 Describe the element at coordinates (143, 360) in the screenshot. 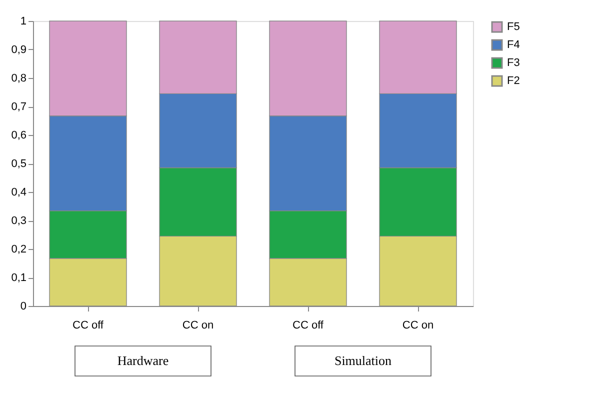

I see `text: Hardware` at that location.